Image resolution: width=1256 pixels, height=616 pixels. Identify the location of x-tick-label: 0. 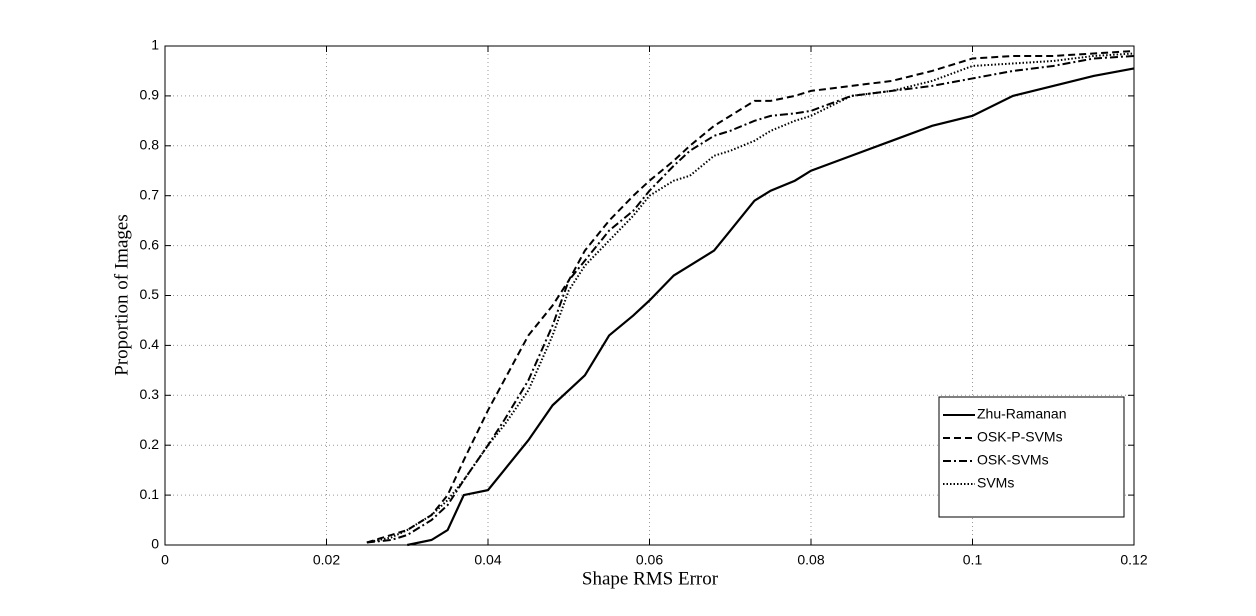
(165, 560).